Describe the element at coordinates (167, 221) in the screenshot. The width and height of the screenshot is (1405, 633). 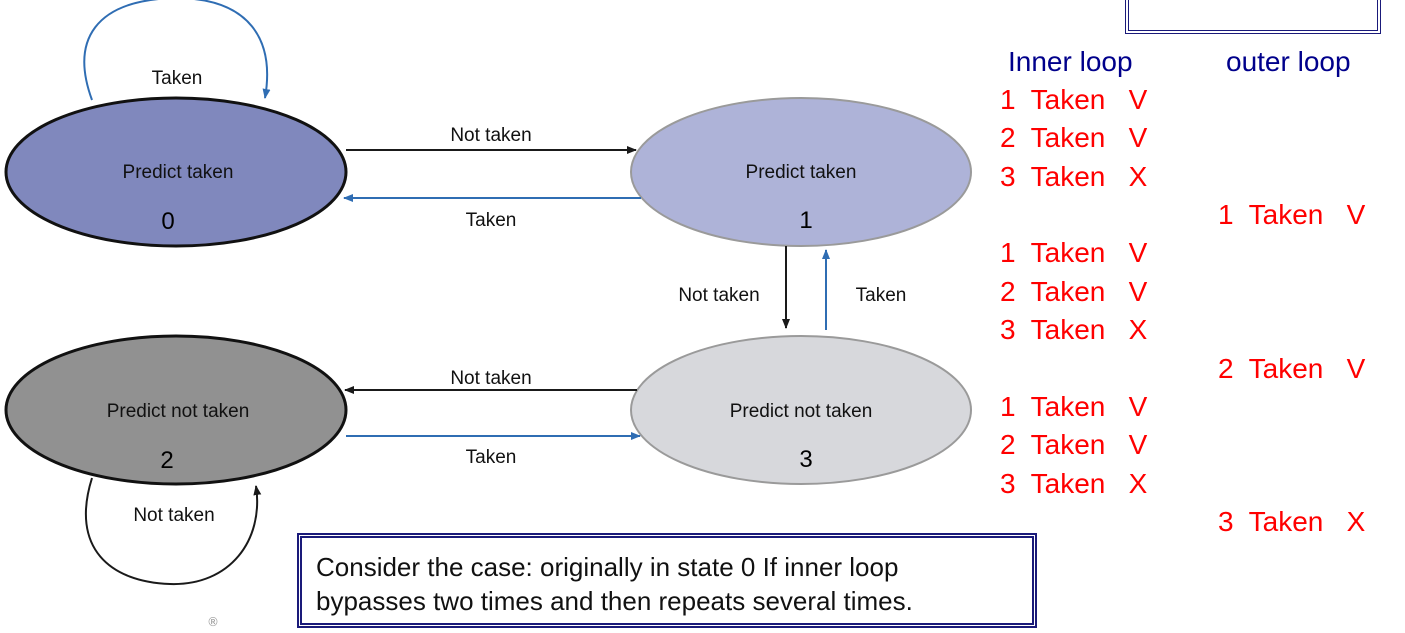
I see `state-0-number: 0` at that location.